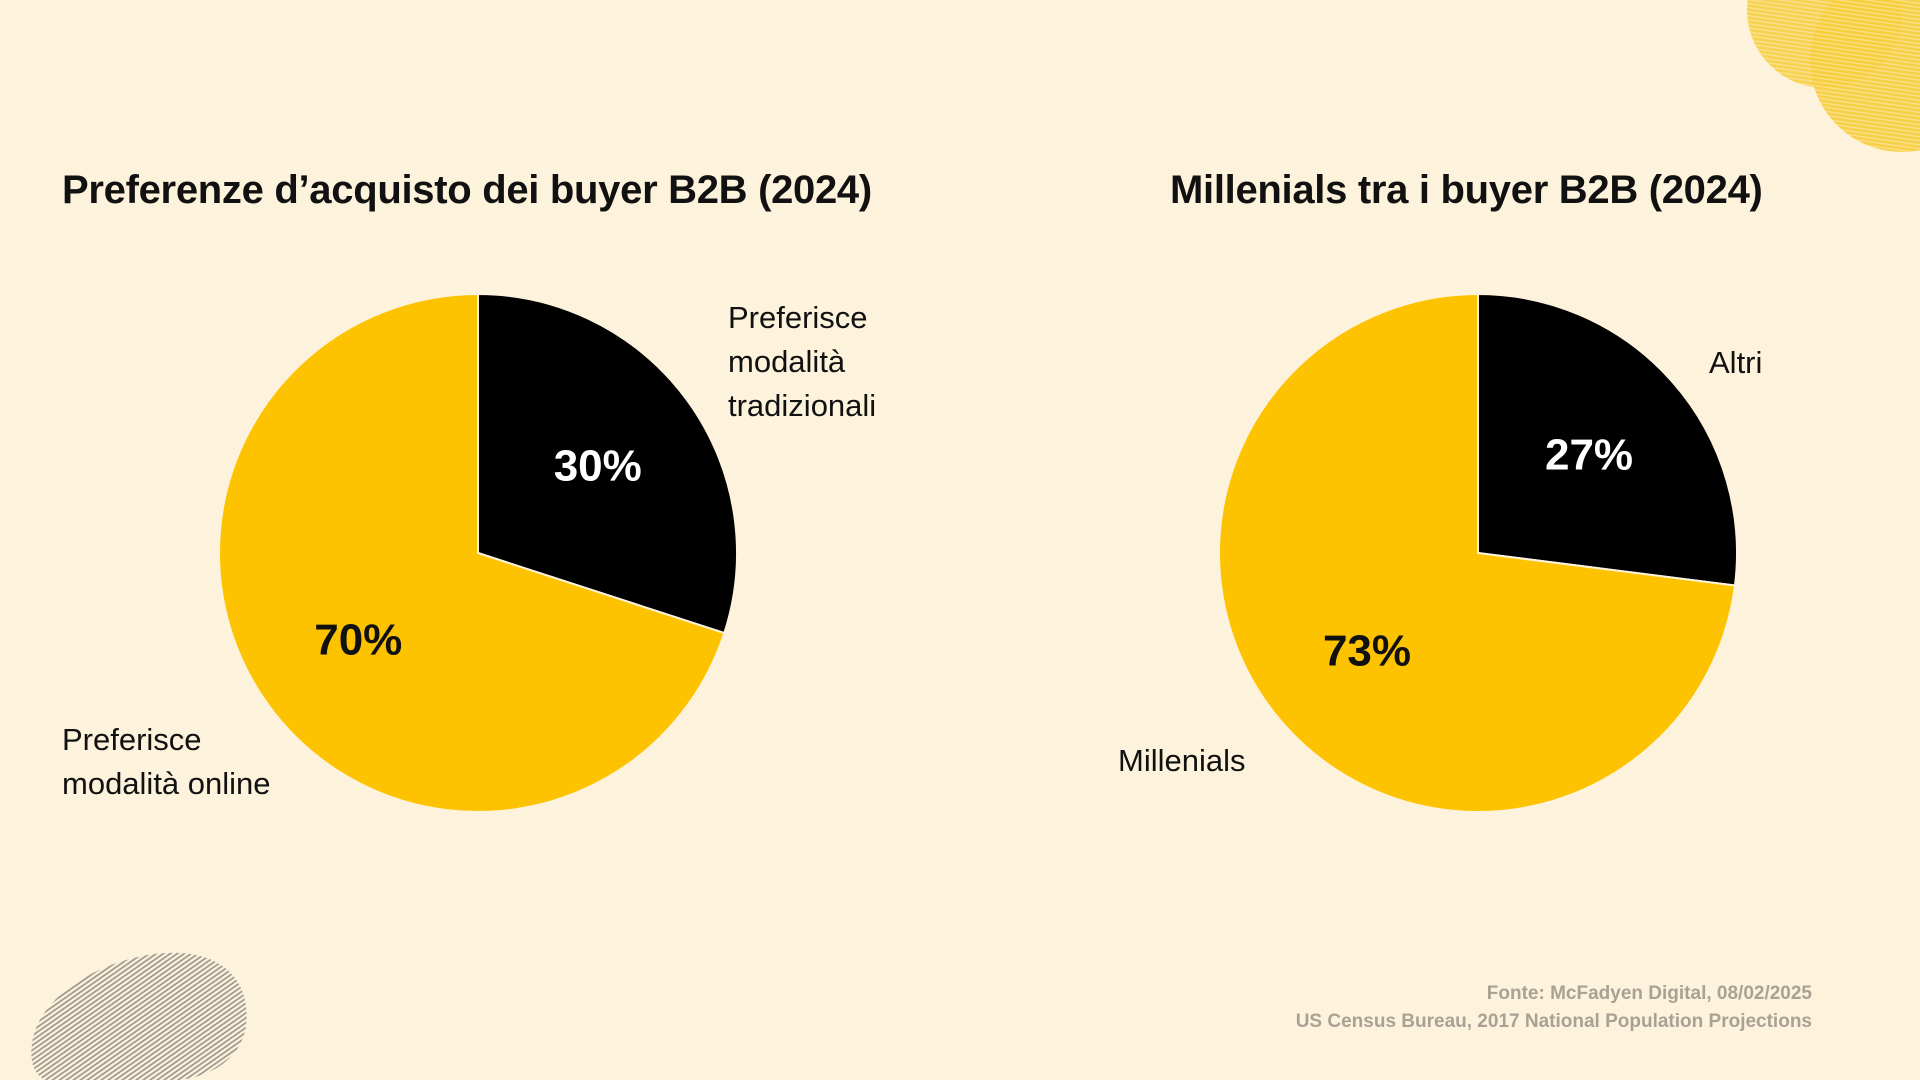 The image size is (1920, 1080). Describe the element at coordinates (166, 761) in the screenshot. I see `slice-label-online: Preferisce modalità online` at that location.